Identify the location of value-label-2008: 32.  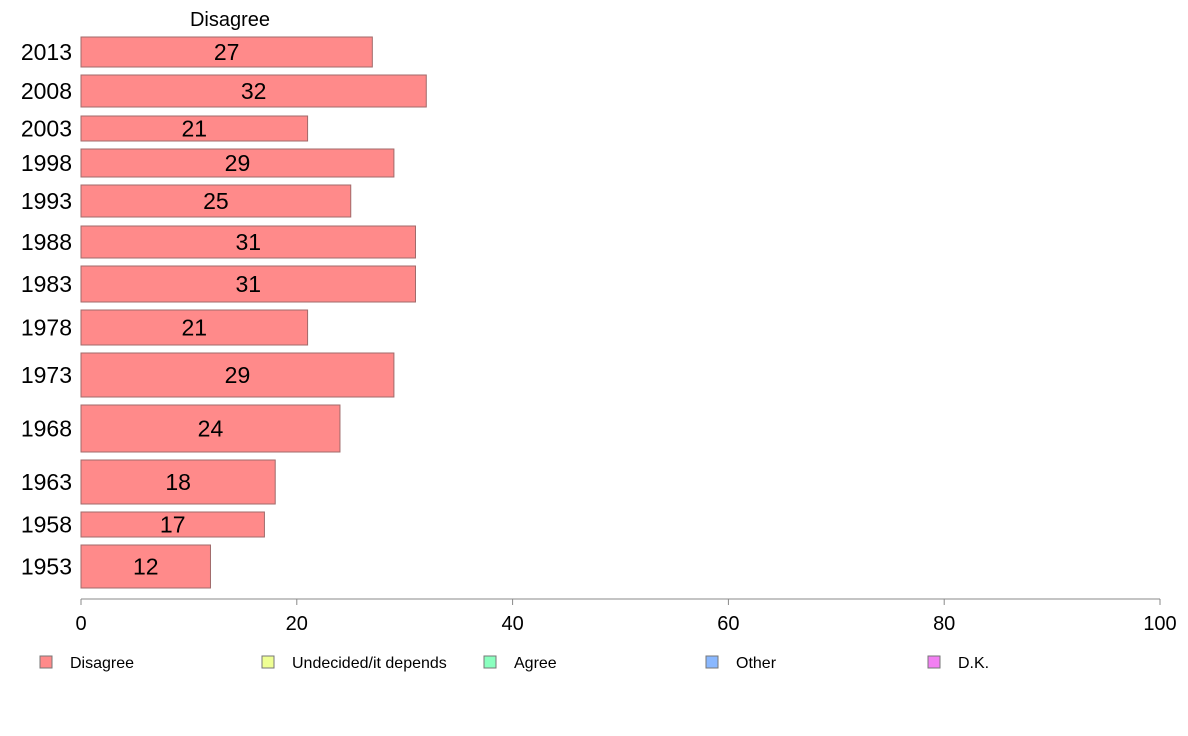
(254, 91).